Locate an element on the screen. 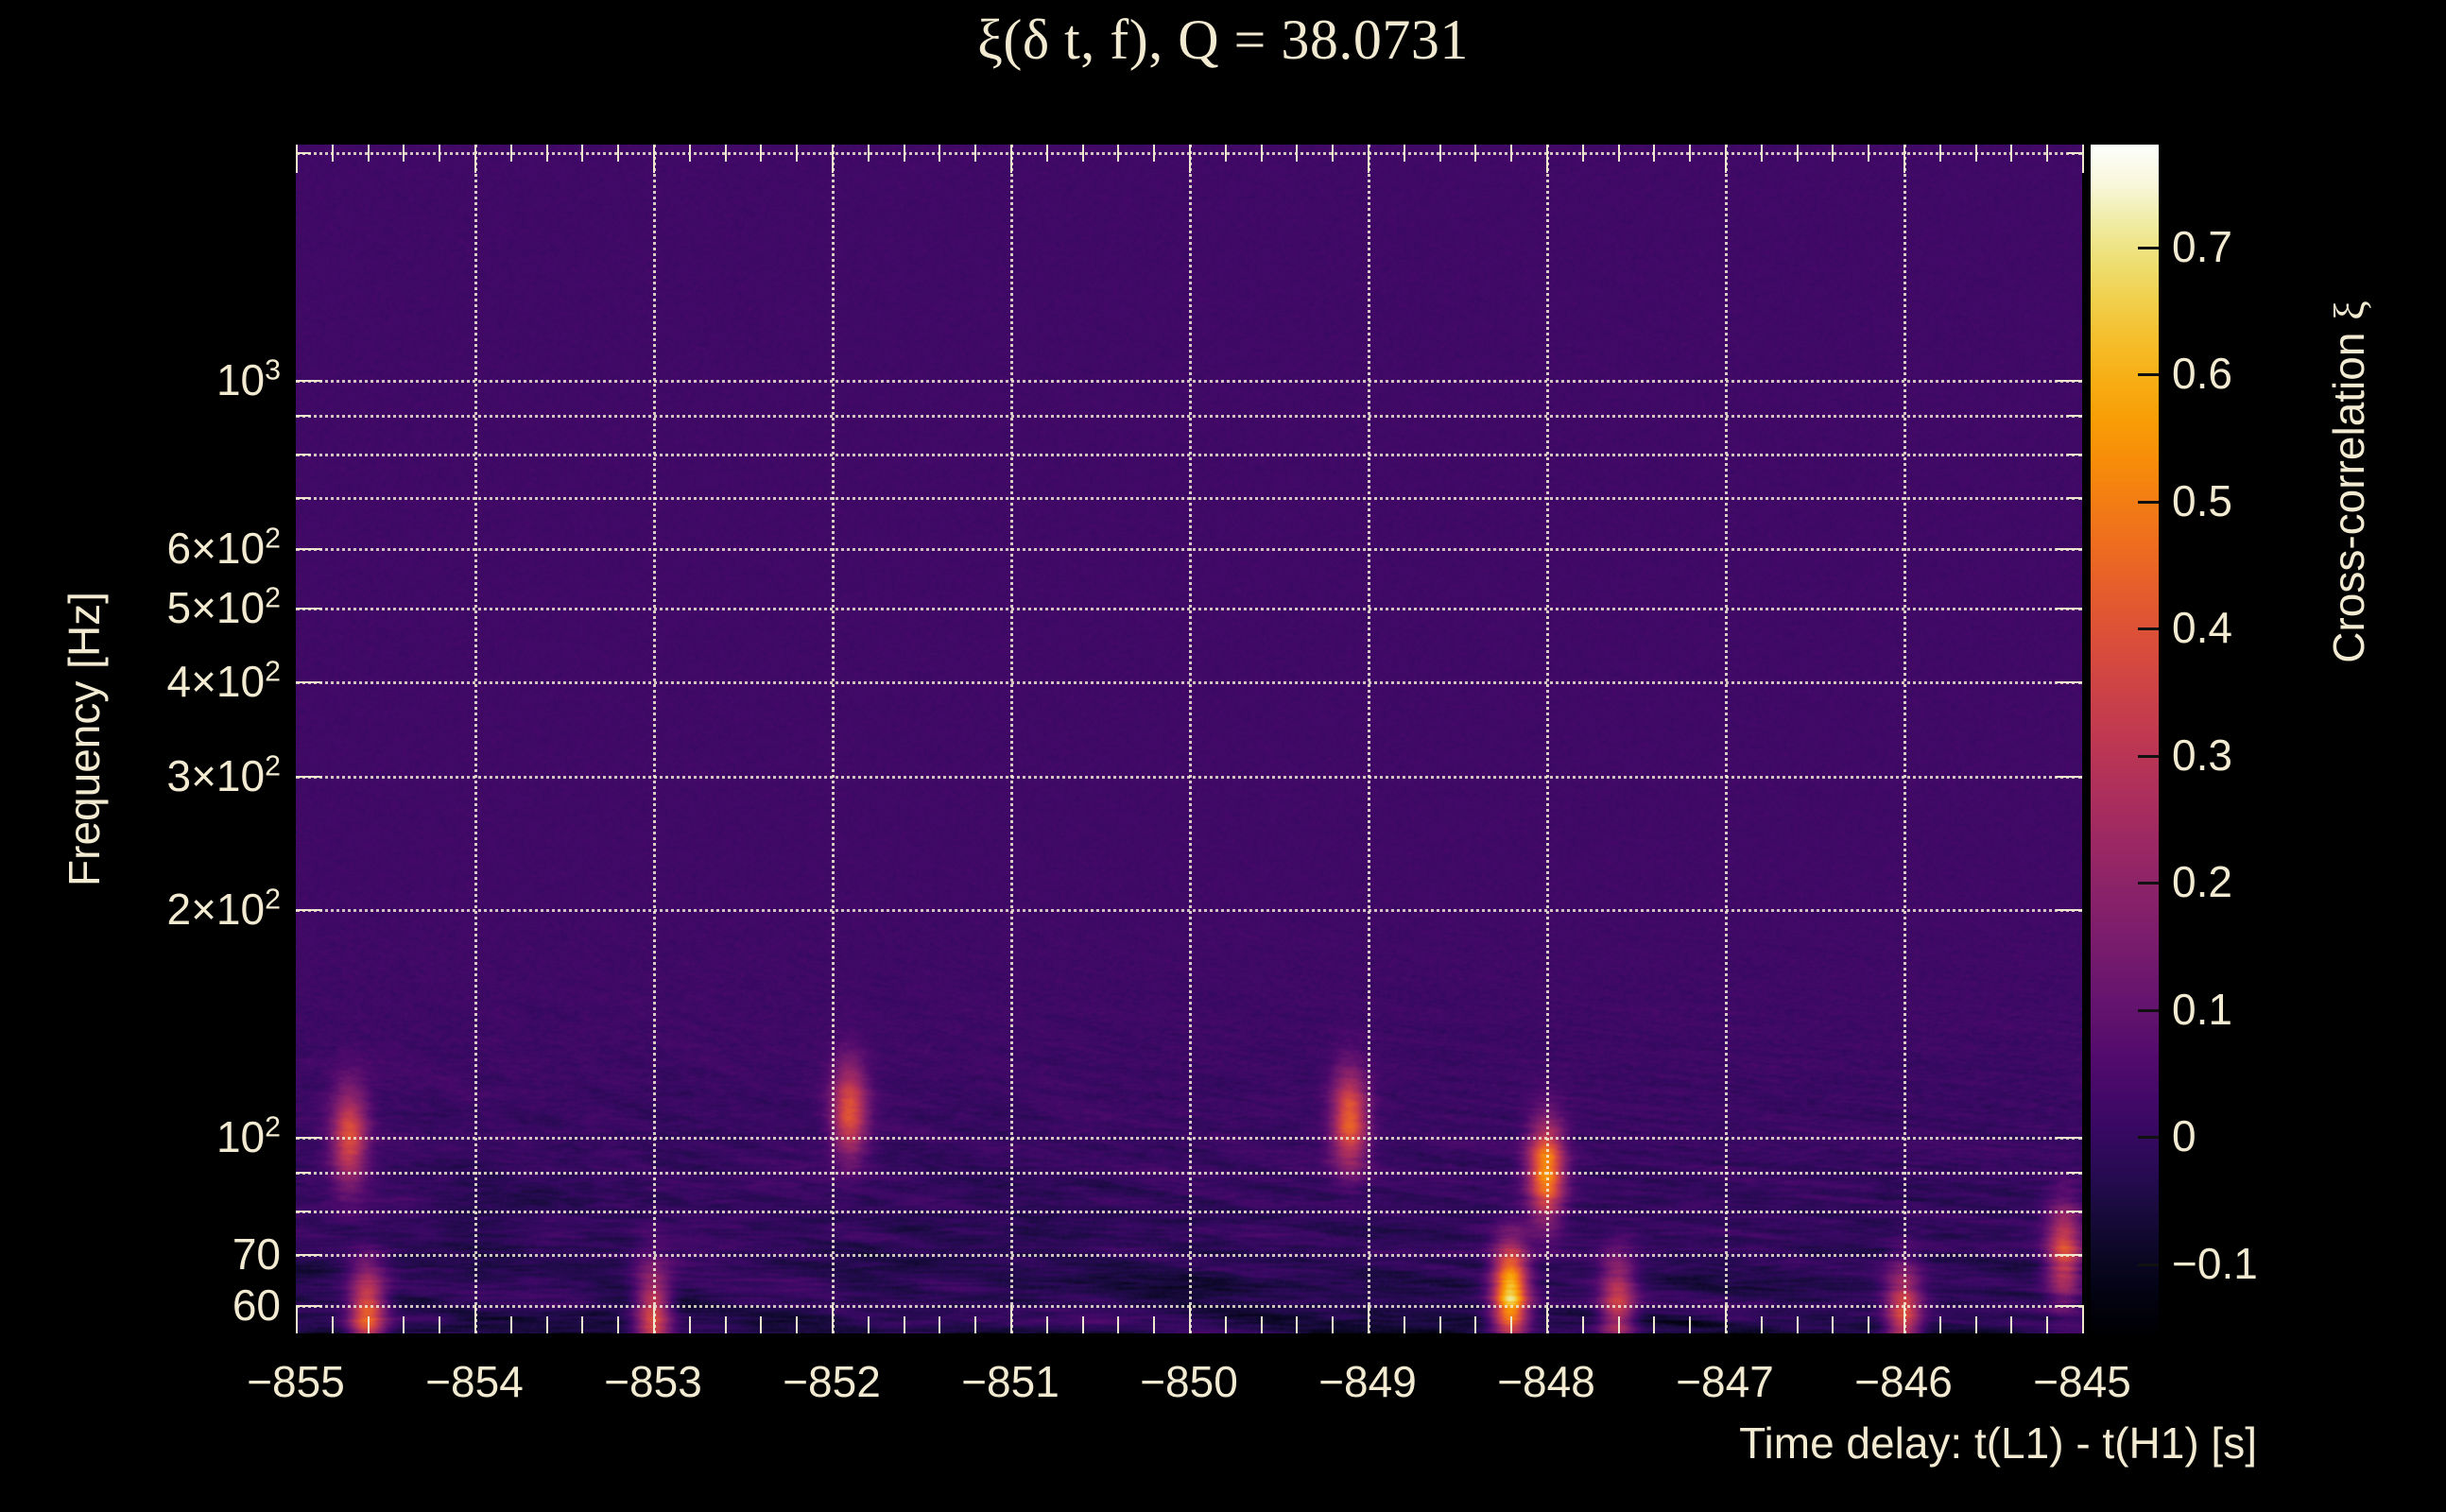 This screenshot has height=1512, width=2446. y-tick-label: 2×102 is located at coordinates (223, 909).